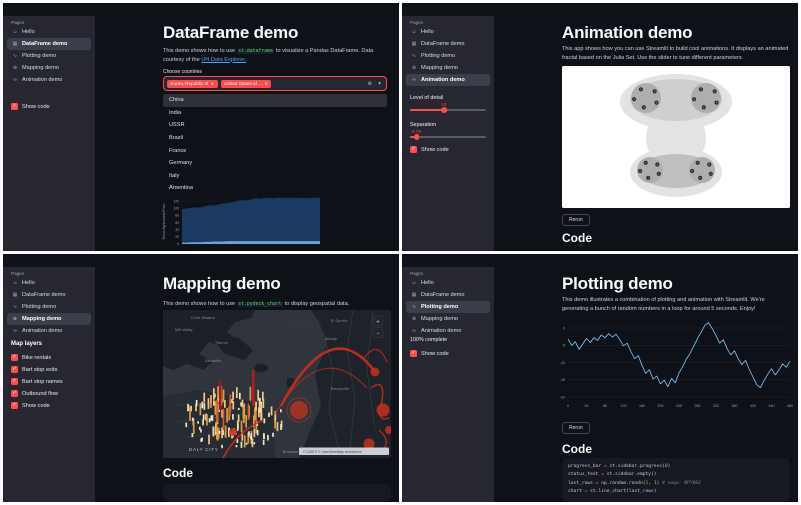 The height and width of the screenshot is (505, 801). What do you see at coordinates (174, 175) in the screenshot?
I see `dropdown-option-italy: Italy` at bounding box center [174, 175].